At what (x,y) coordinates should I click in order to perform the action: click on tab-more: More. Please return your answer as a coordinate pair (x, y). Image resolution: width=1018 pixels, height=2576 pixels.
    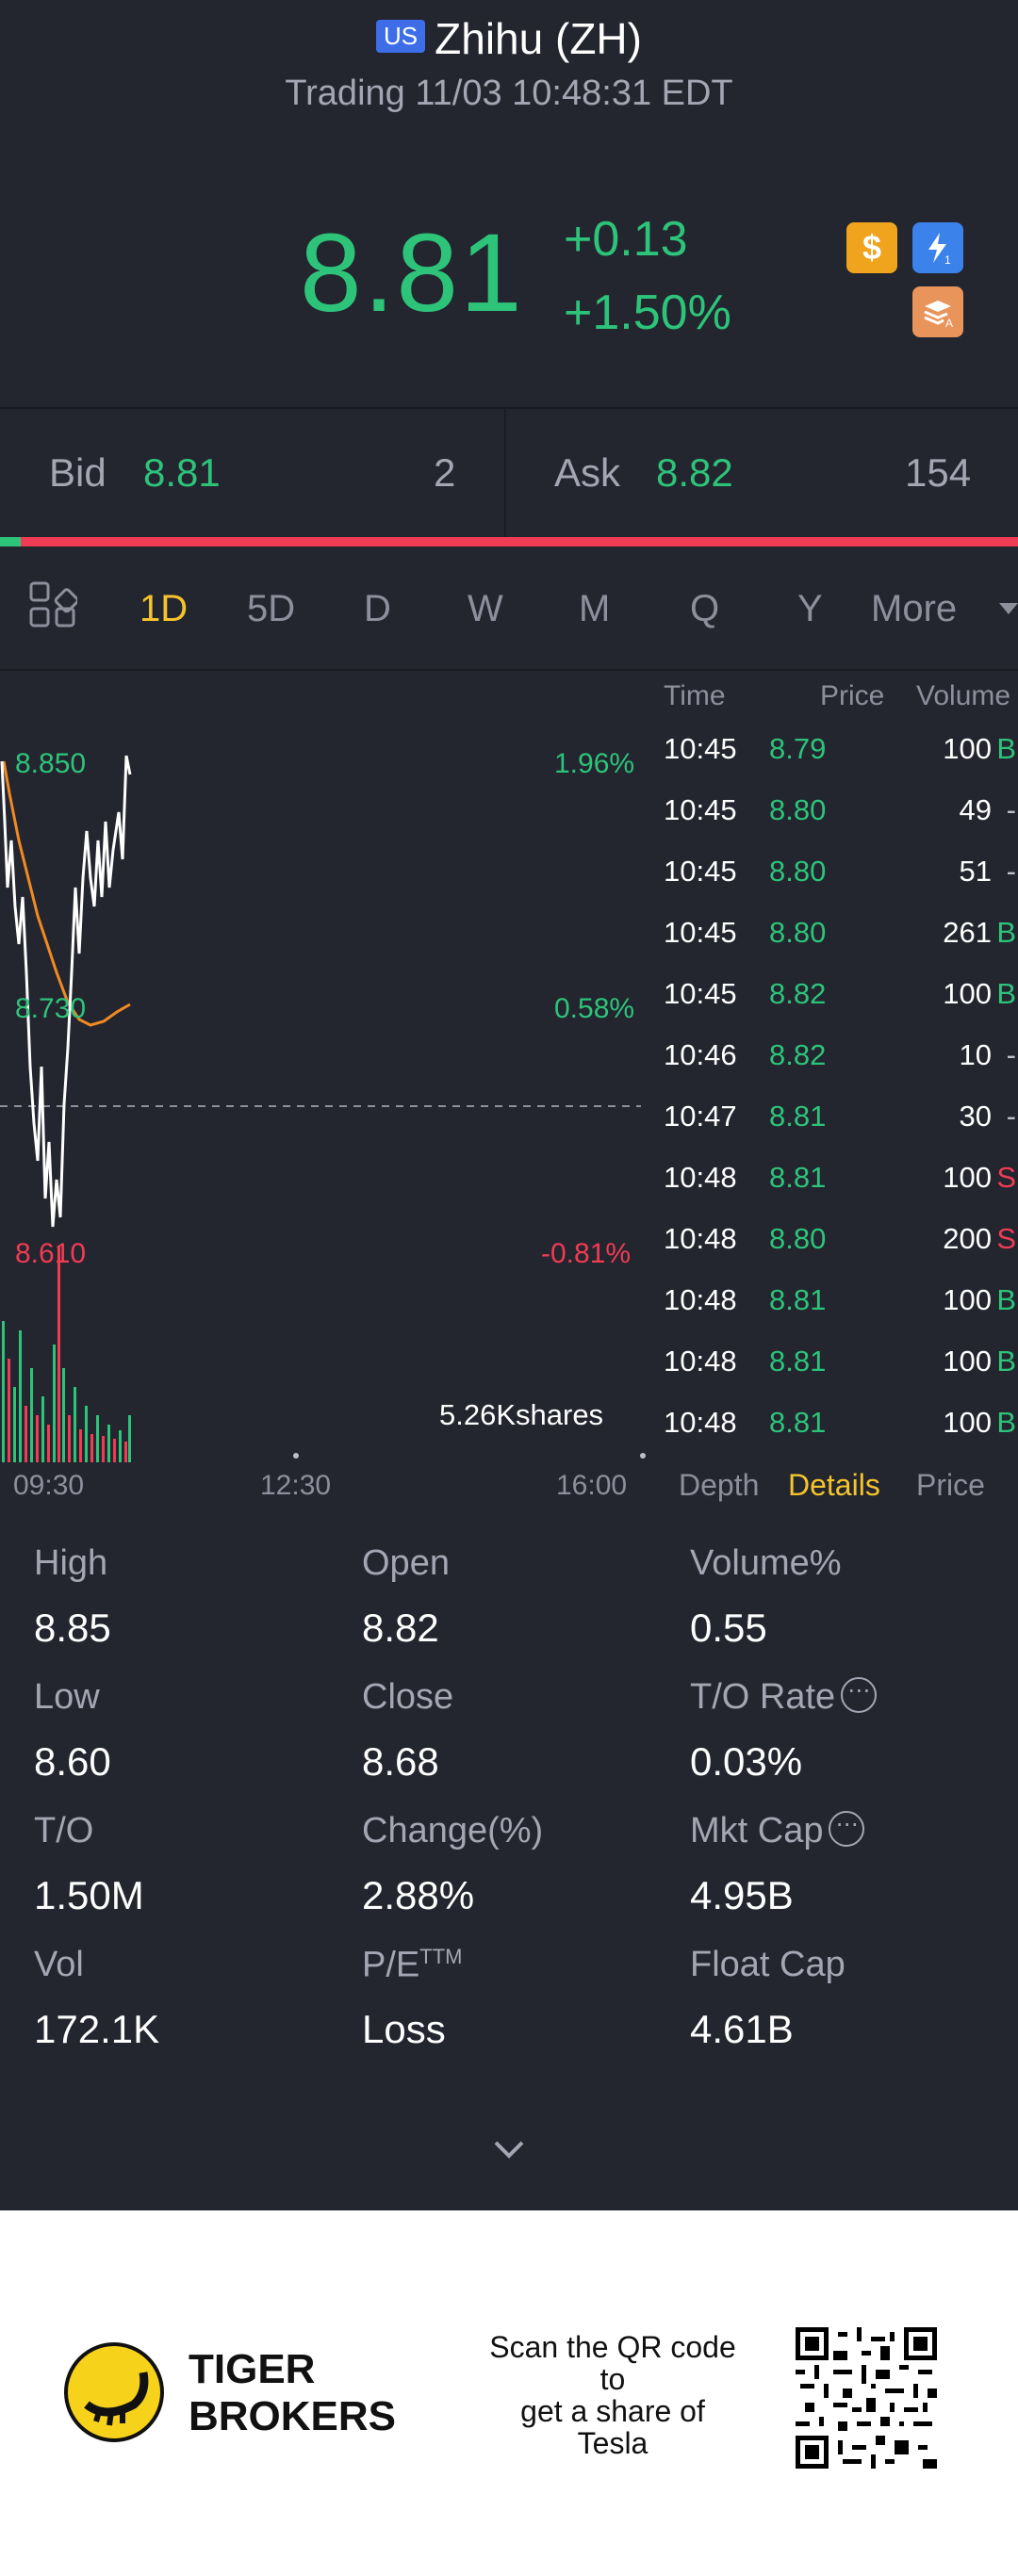
    Looking at the image, I should click on (914, 608).